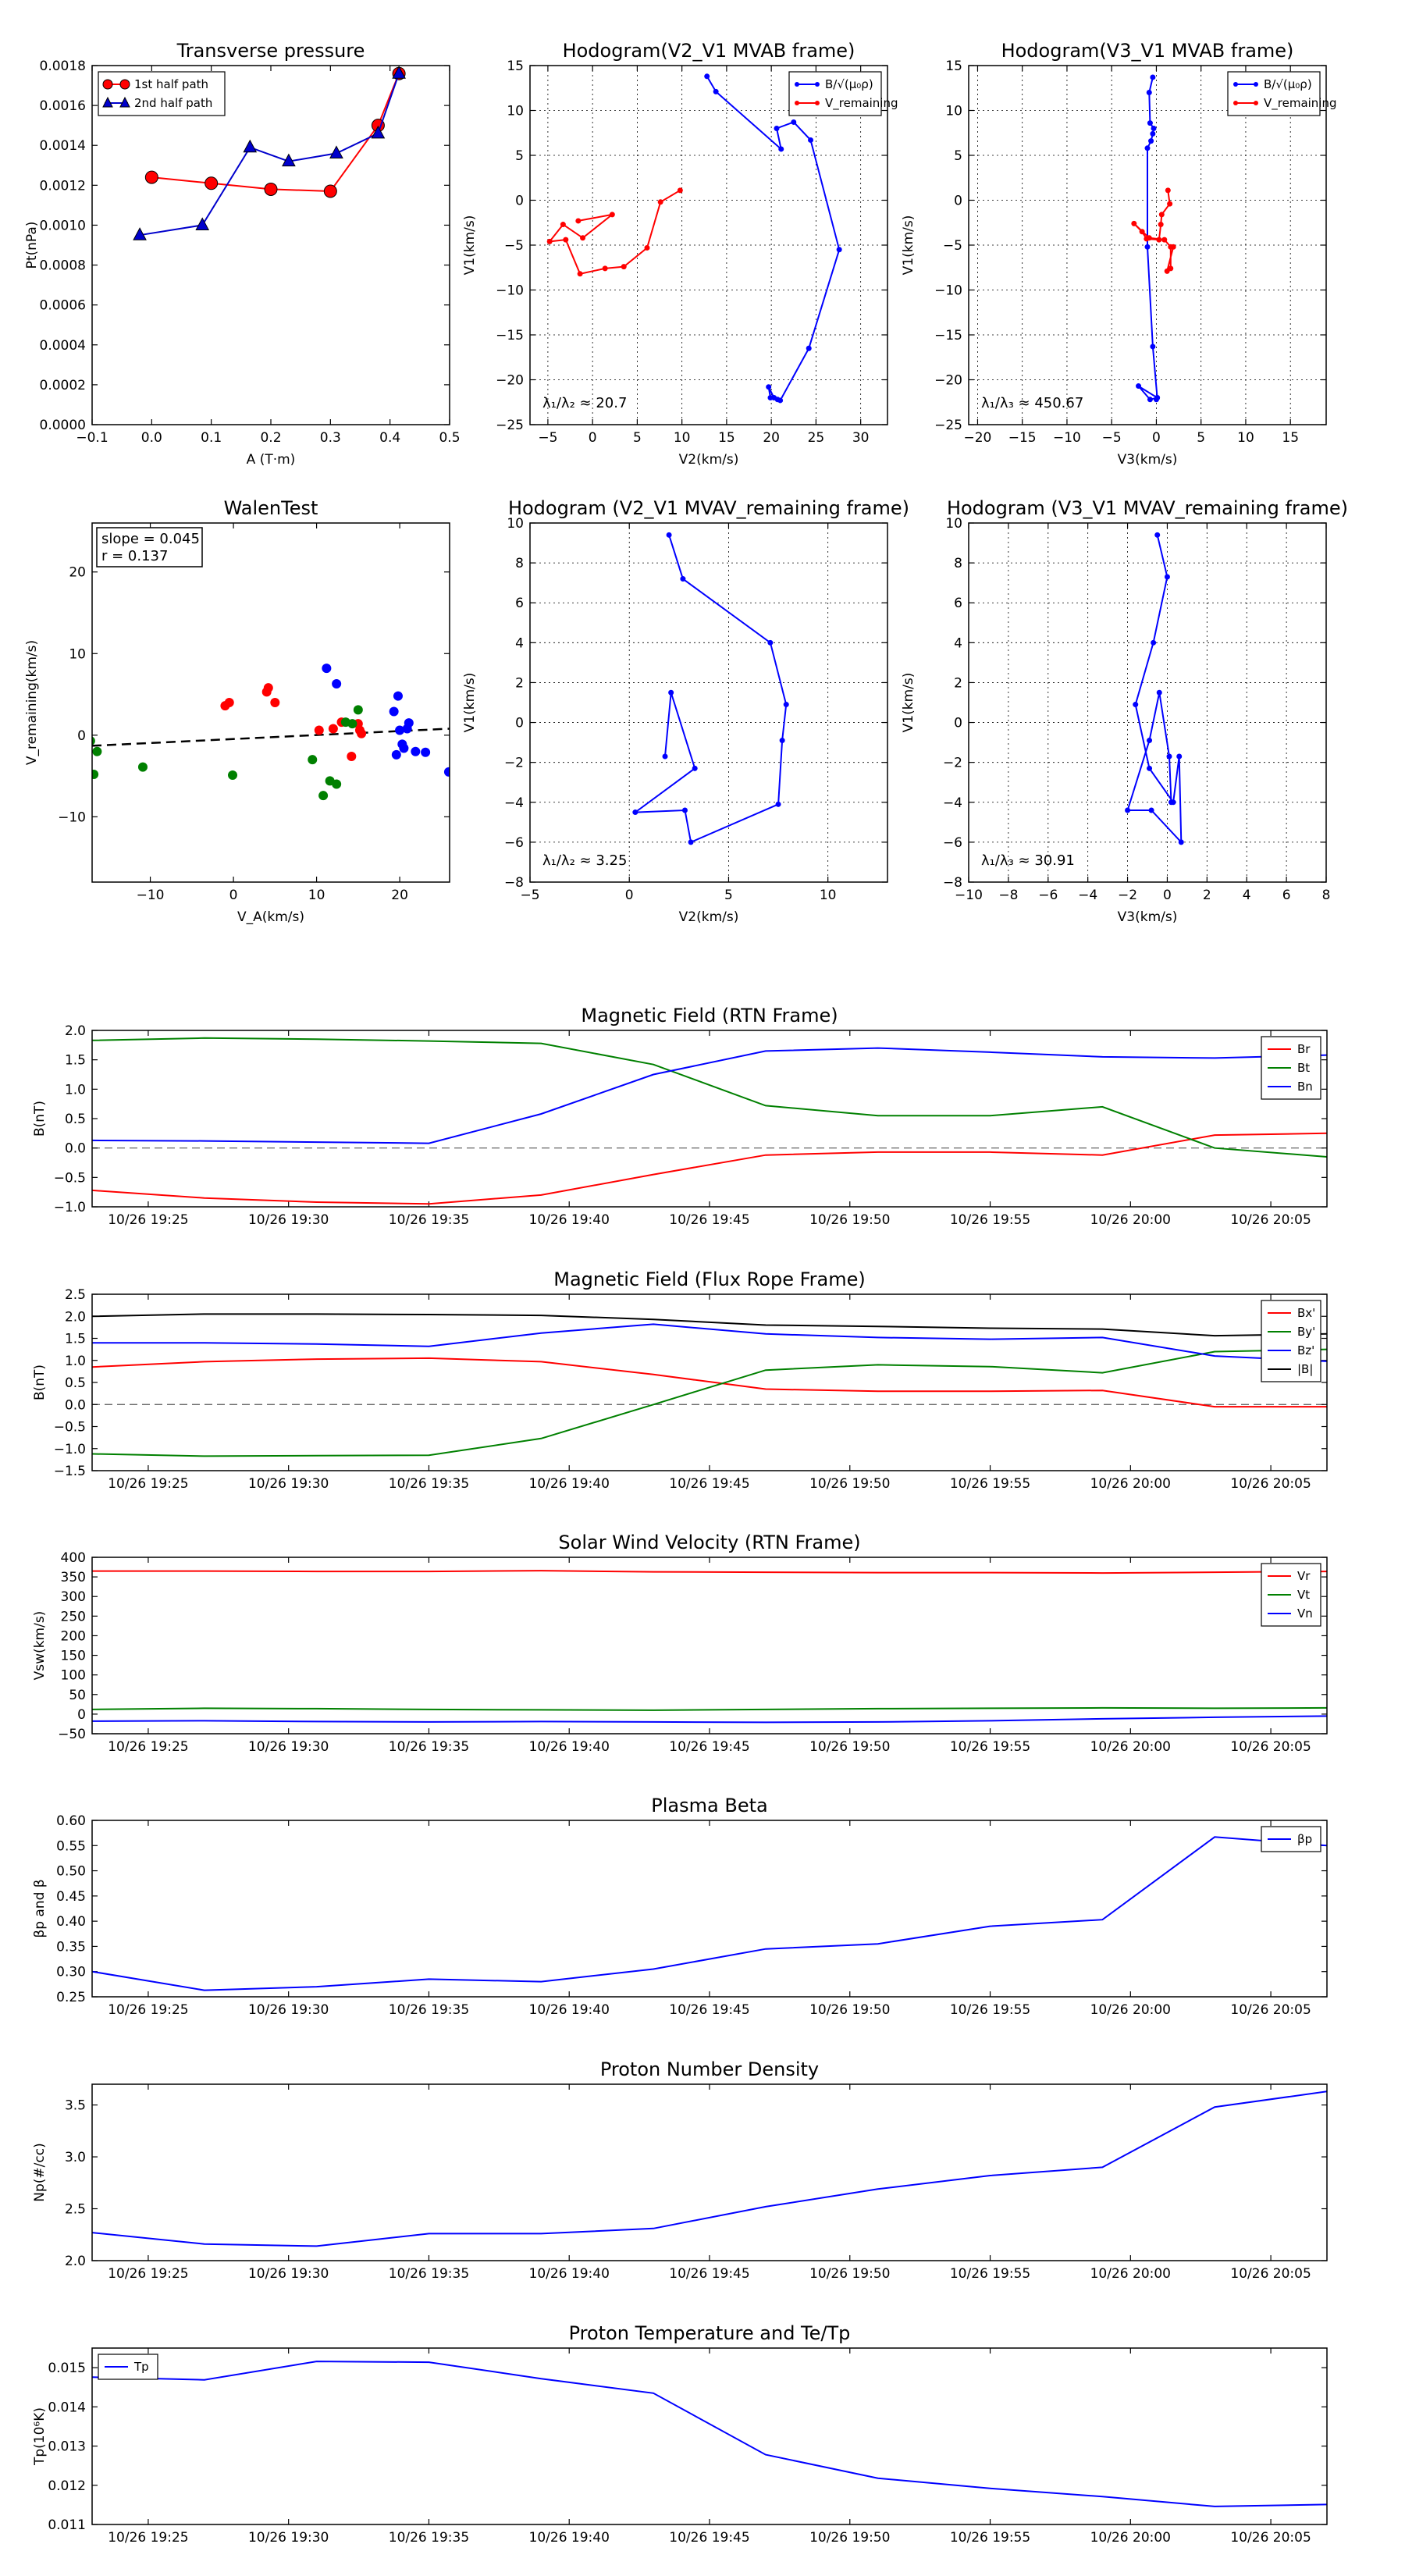  What do you see at coordinates (76, 1405) in the screenshot?
I see `y-tick-label: 0.0` at bounding box center [76, 1405].